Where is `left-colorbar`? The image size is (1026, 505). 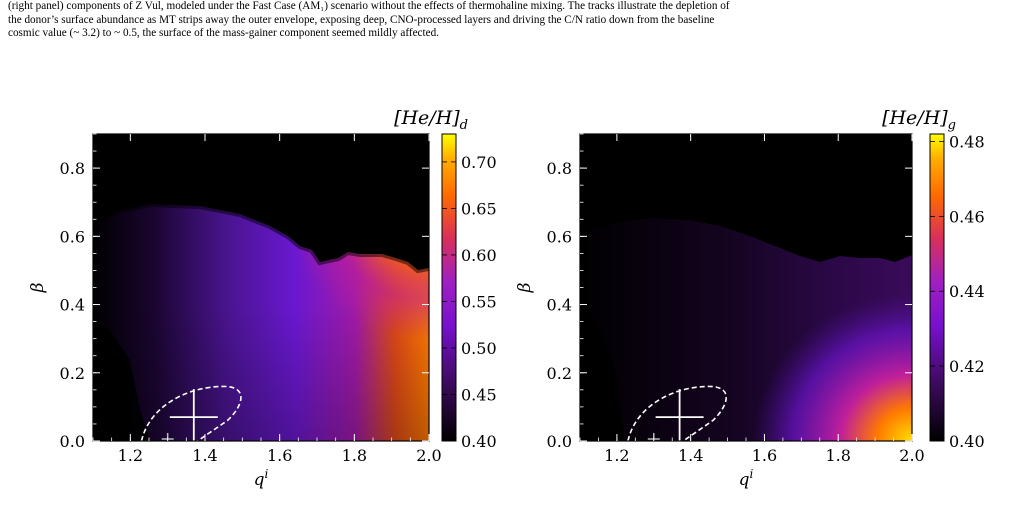 left-colorbar is located at coordinates (449, 287).